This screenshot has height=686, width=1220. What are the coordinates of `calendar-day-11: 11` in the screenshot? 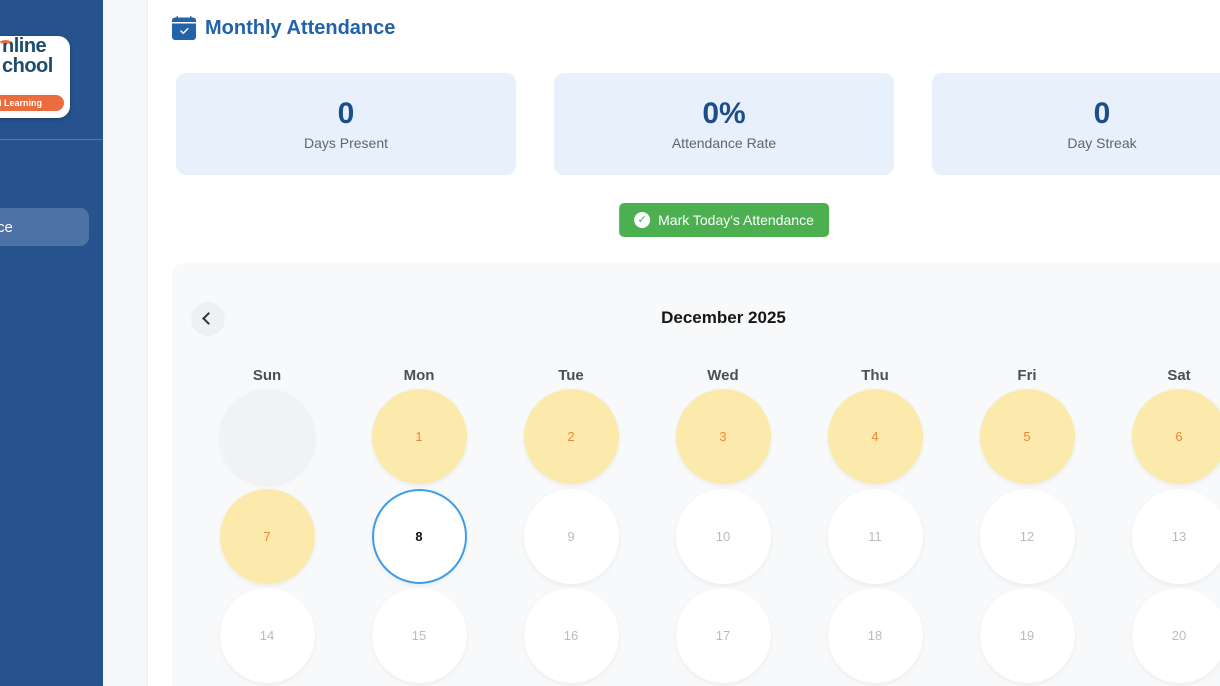 It's located at (875, 536).